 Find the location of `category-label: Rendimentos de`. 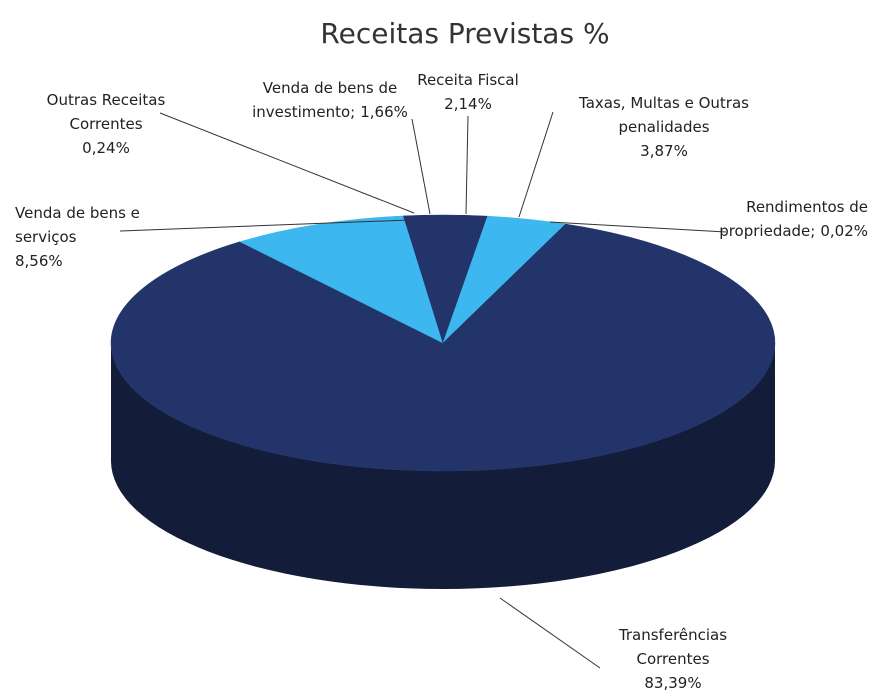

category-label: Rendimentos de is located at coordinates (807, 207).